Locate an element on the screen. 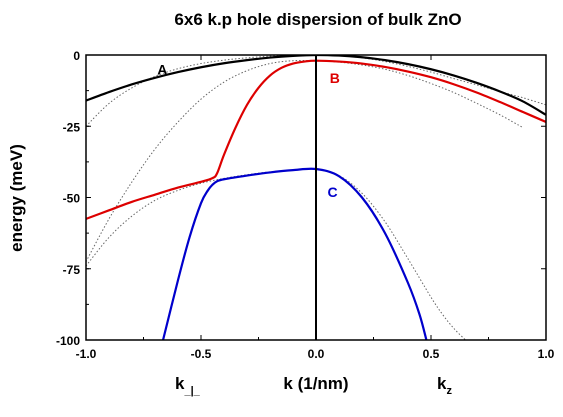 This screenshot has width=563, height=417. x-left-direction-label: k_|_ is located at coordinates (188, 385).